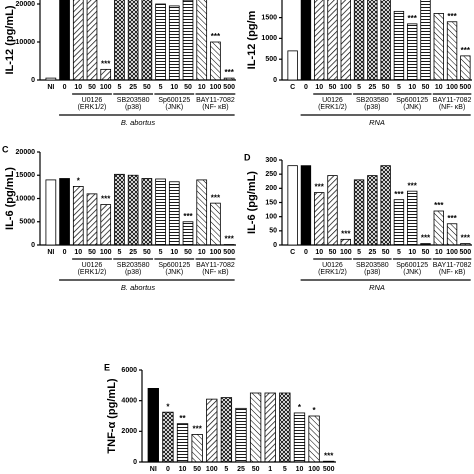  What do you see at coordinates (273, 231) in the screenshot?
I see `y-tick-label: 50` at bounding box center [273, 231].